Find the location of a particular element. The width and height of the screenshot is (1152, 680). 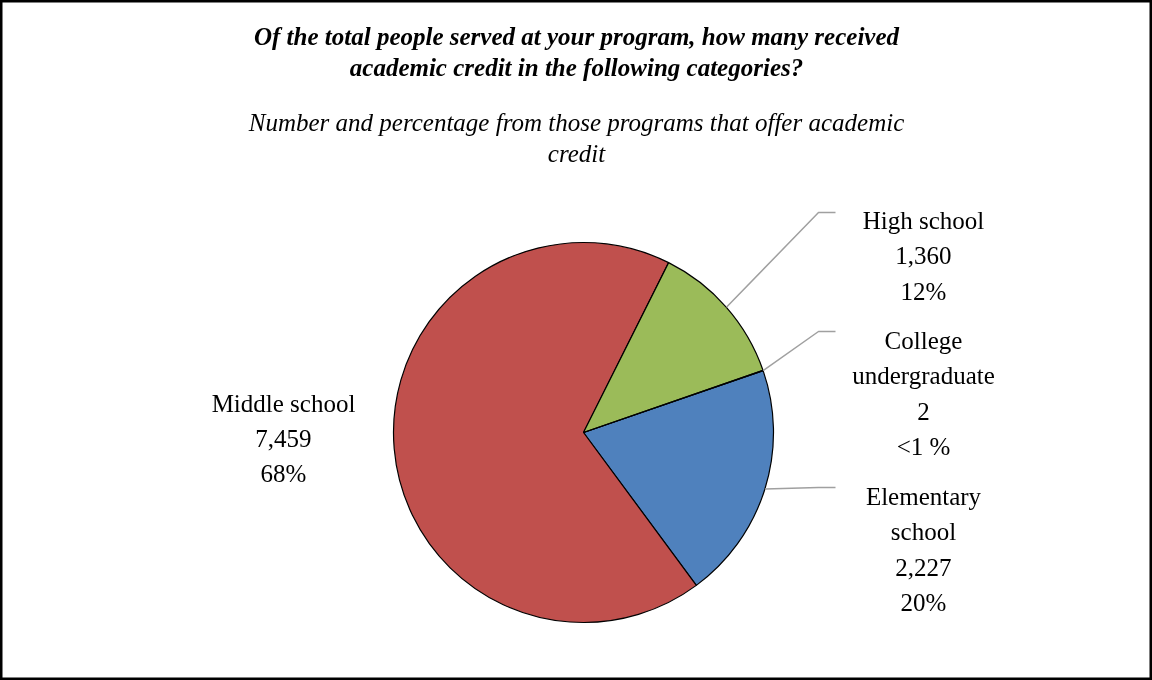

slice-label: College undergraduate is located at coordinates (923, 358).